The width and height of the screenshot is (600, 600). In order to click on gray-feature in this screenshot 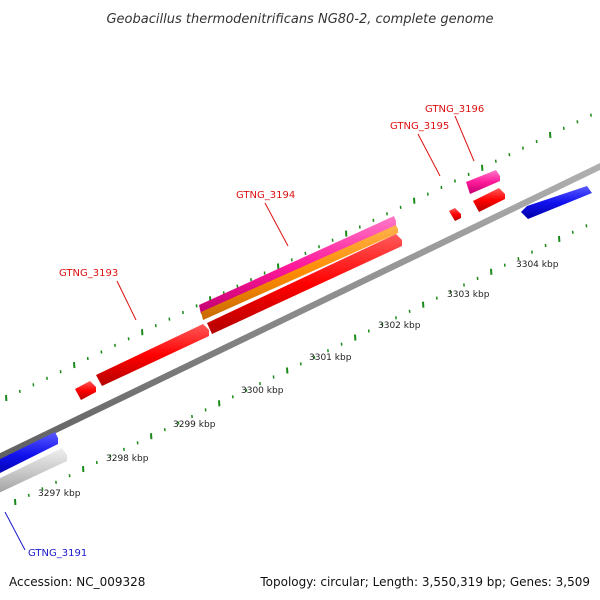, I will do `click(33, 470)`.